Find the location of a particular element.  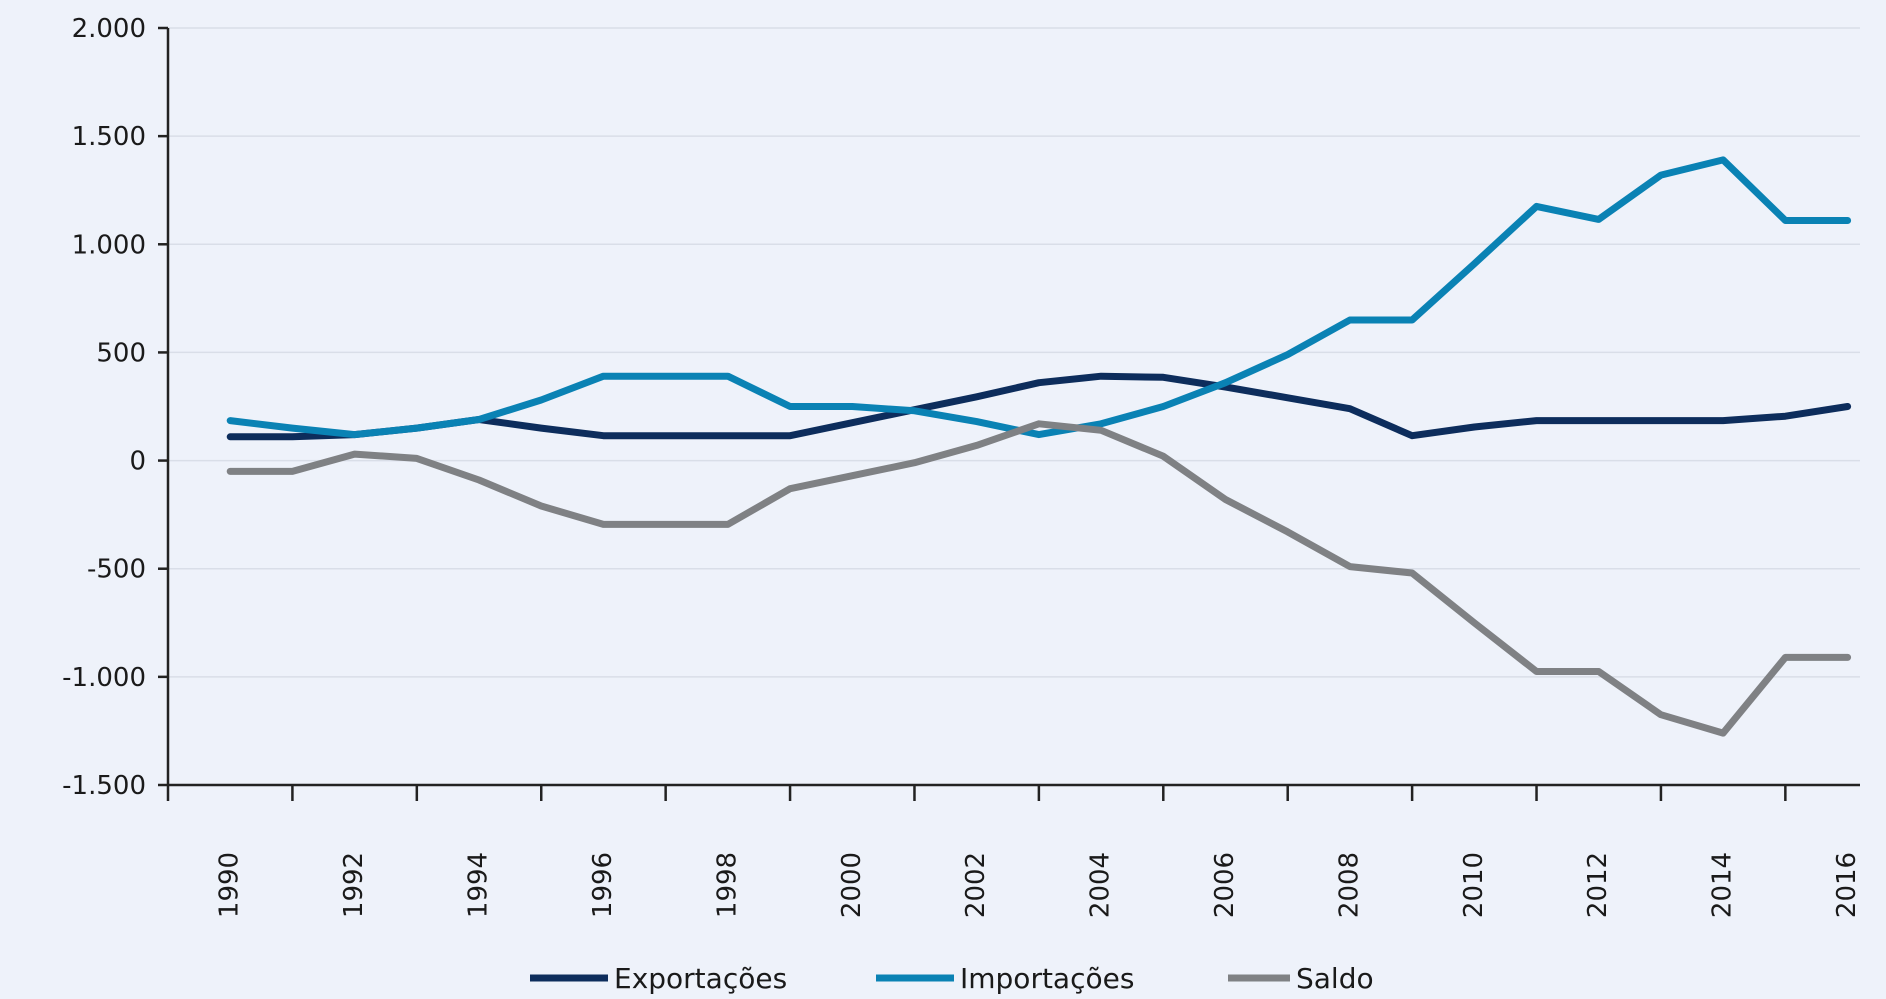

x-tick-label: 2012 is located at coordinates (1598, 885).